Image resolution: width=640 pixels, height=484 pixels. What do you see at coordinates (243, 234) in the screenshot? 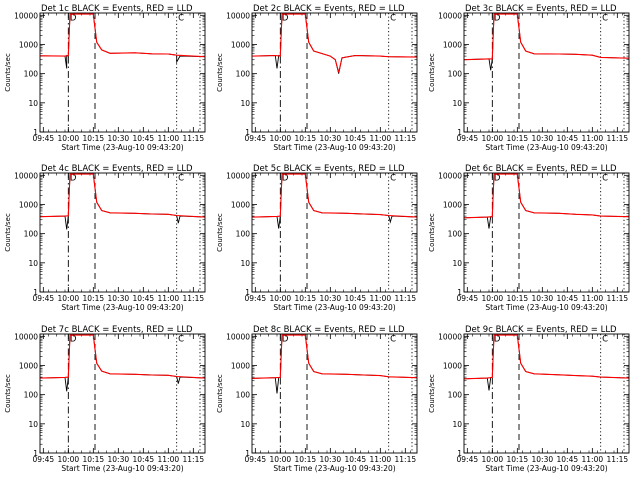
I see `chart-5-ytick-label: 100` at bounding box center [243, 234].